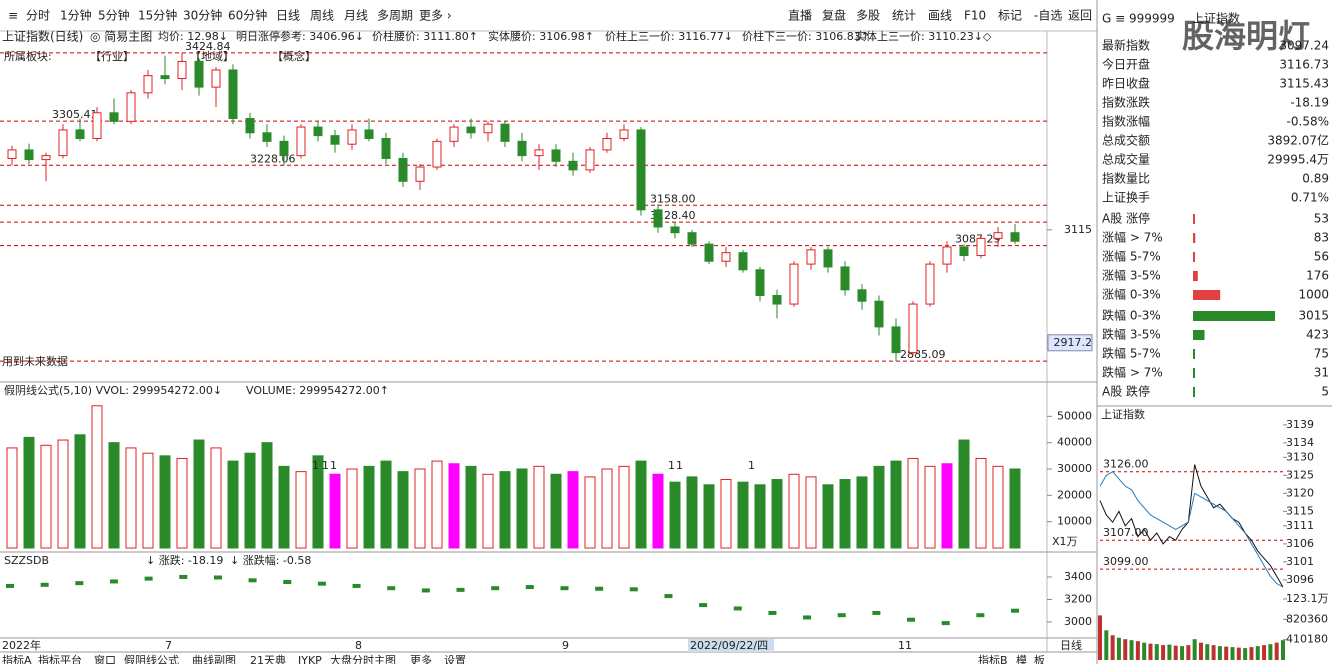 The width and height of the screenshot is (1332, 664). Describe the element at coordinates (1298, 140) in the screenshot. I see `stat-value: 3892.07亿` at that location.